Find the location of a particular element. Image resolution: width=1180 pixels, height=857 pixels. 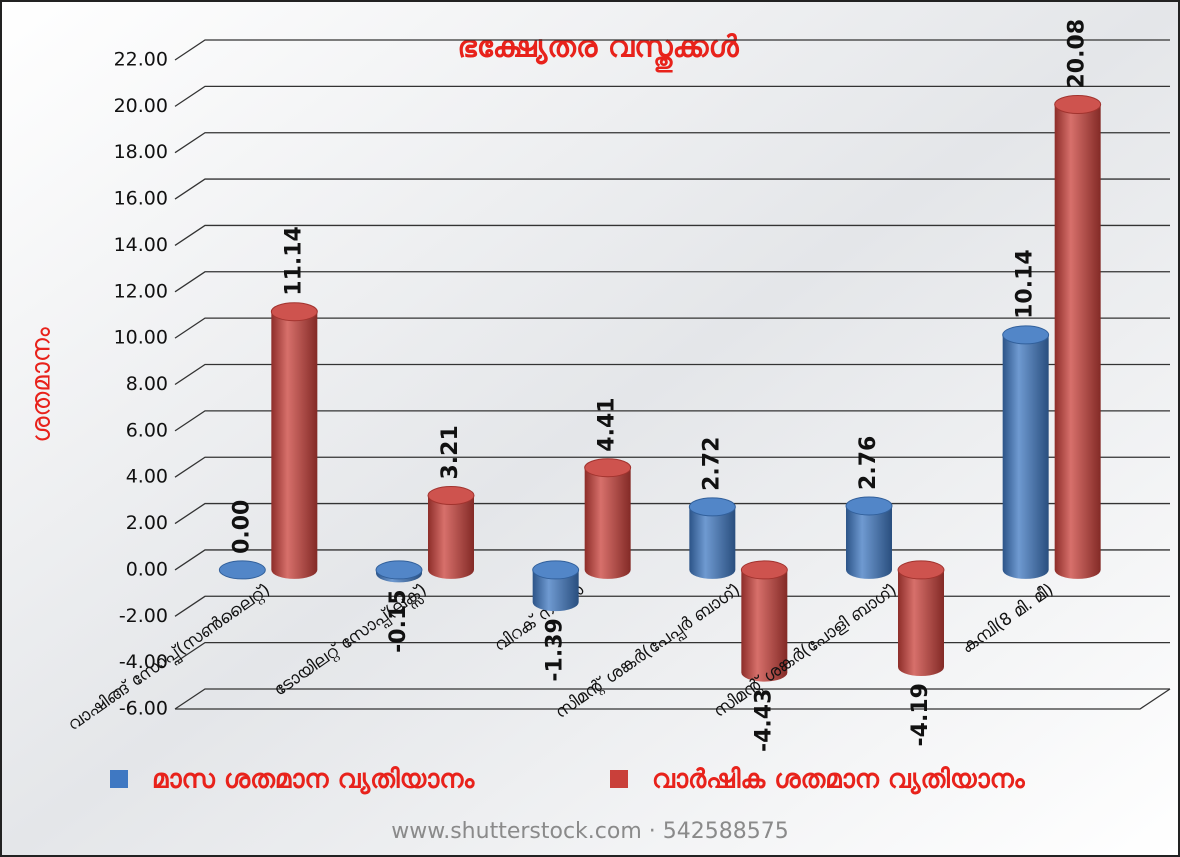

y-tick-label: -2.00 is located at coordinates (143, 616).